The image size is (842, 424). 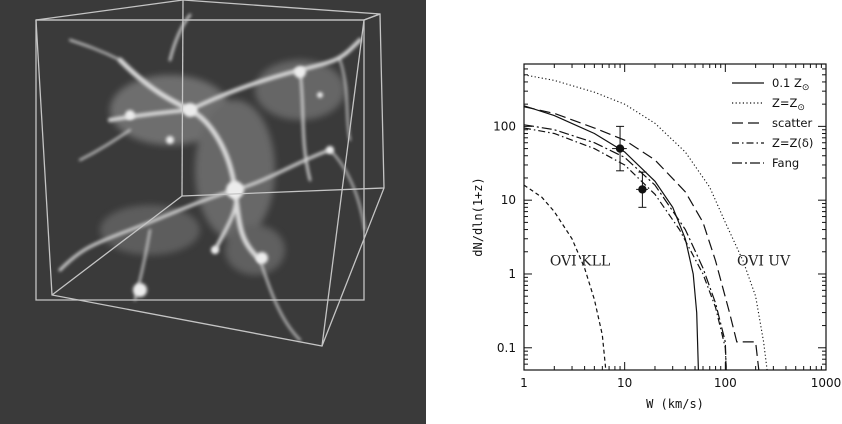 What do you see at coordinates (792, 123) in the screenshot?
I see `legend-label: scatter` at bounding box center [792, 123].